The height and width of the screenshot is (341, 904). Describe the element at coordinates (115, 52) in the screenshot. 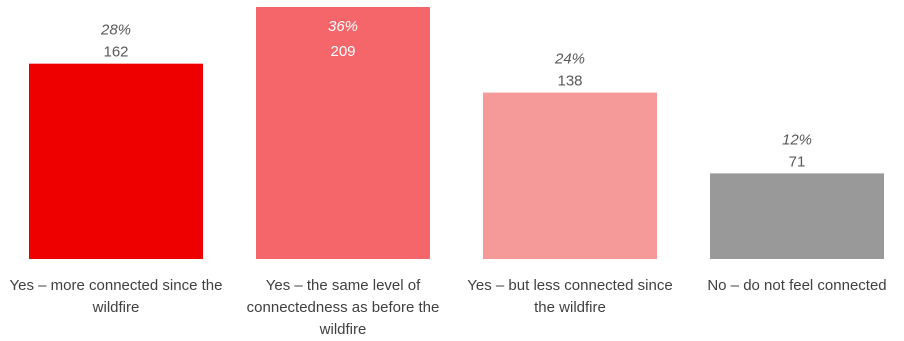

I see `value-label-1: 162` at that location.